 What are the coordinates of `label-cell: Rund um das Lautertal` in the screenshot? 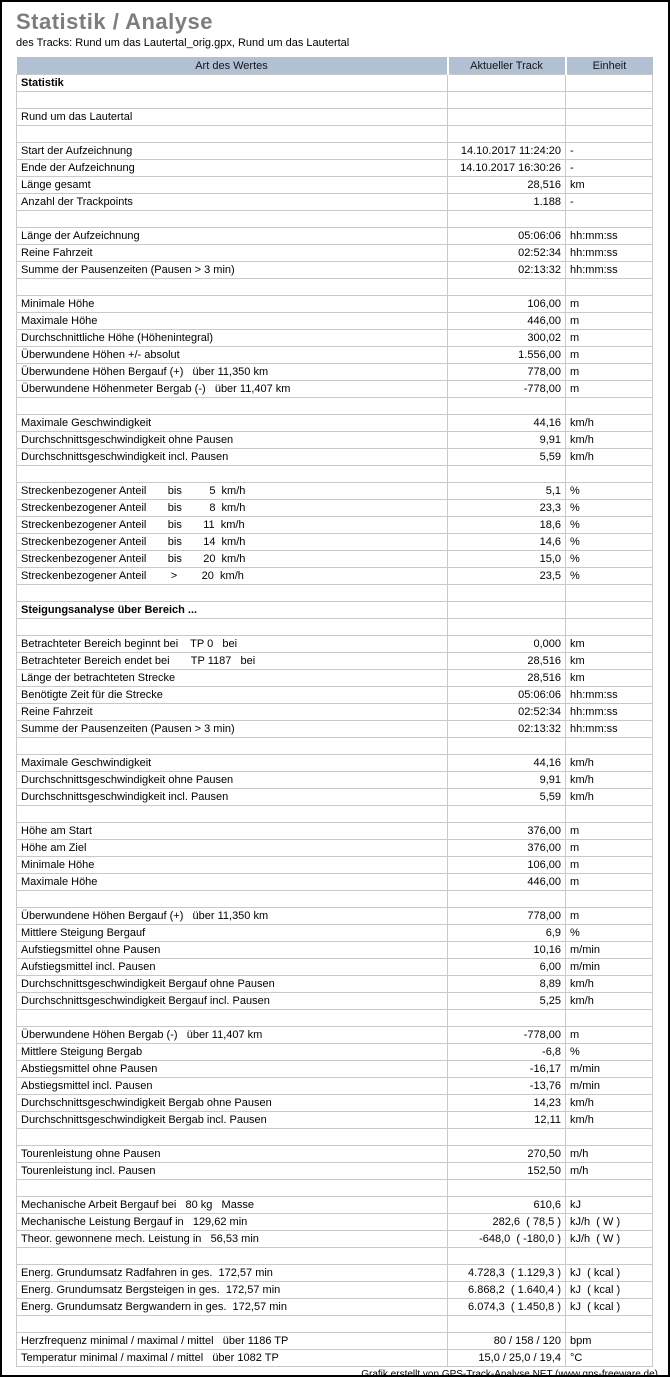 It's located at (232, 117).